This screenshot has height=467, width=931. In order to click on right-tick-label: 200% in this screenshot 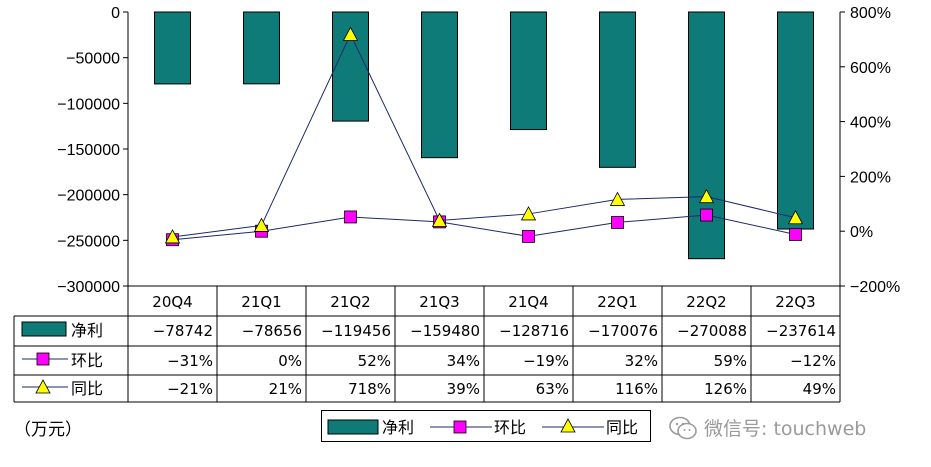, I will do `click(870, 177)`.